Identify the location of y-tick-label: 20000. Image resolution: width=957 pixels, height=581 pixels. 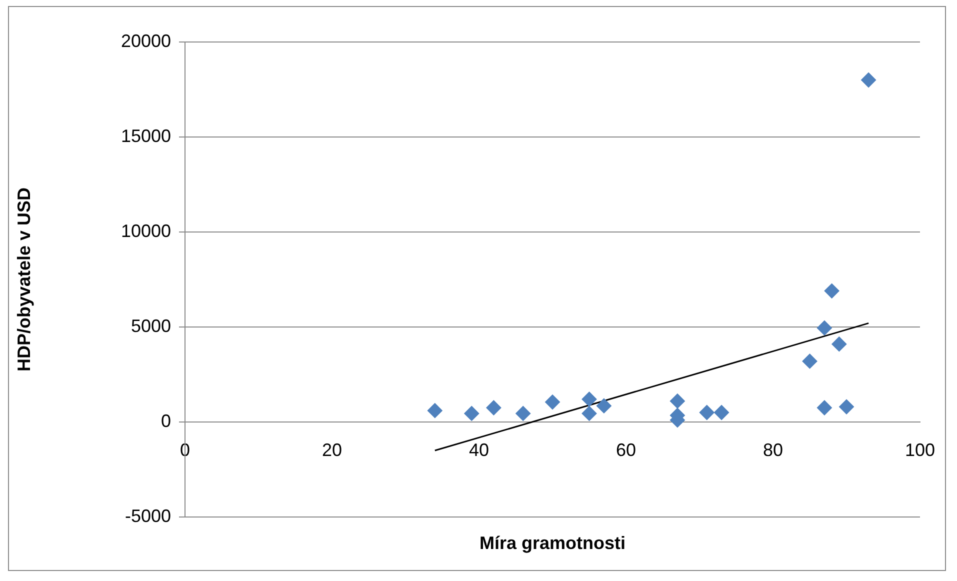
(145, 40).